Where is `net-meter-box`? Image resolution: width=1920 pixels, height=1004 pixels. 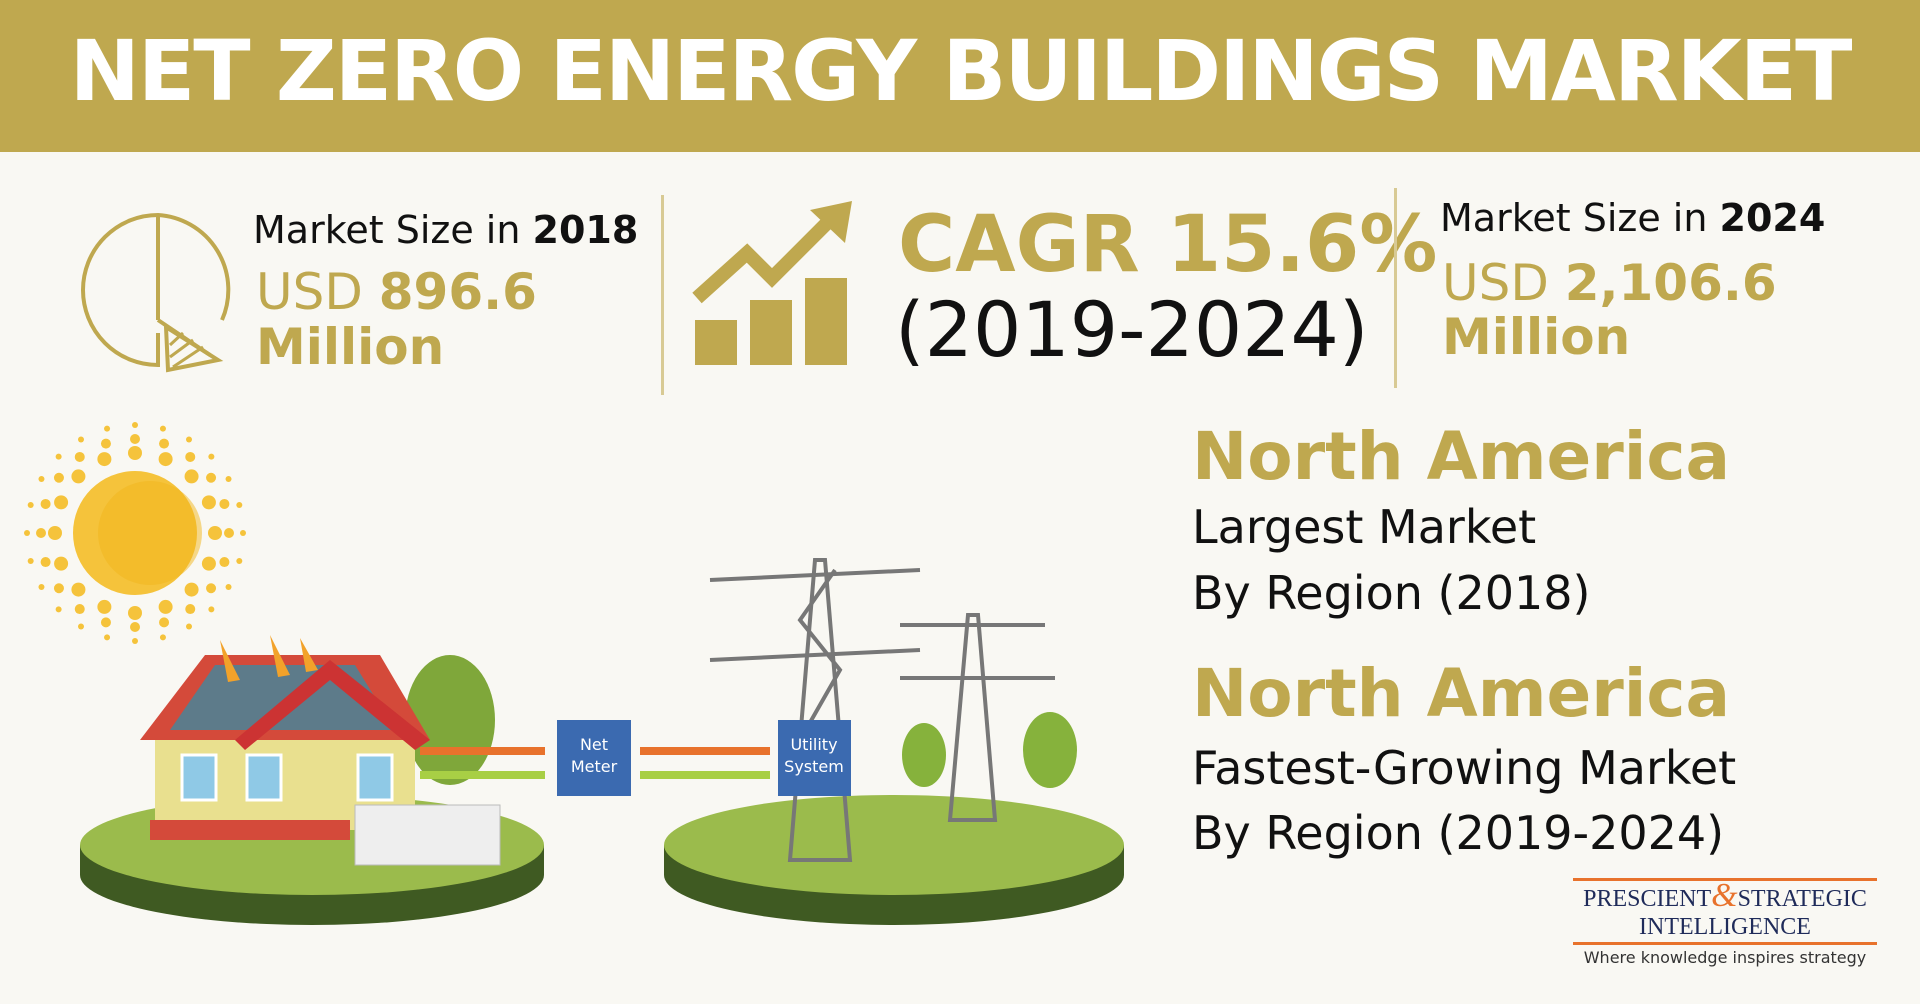
net-meter-box is located at coordinates (594, 758).